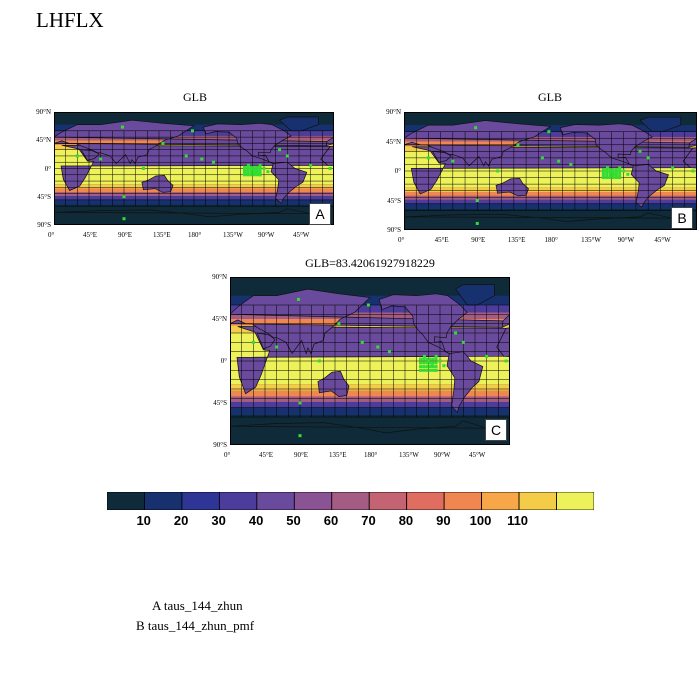 This screenshot has height=700, width=700. Describe the element at coordinates (194, 127) in the screenshot. I see `lat-band` at that location.